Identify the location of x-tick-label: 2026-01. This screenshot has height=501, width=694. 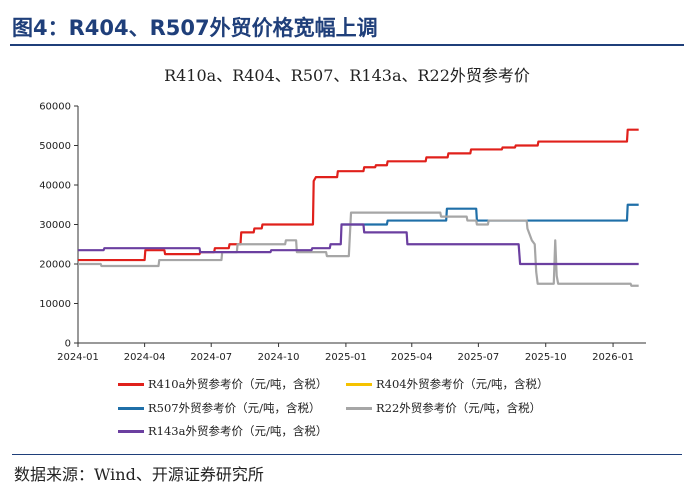
(613, 357).